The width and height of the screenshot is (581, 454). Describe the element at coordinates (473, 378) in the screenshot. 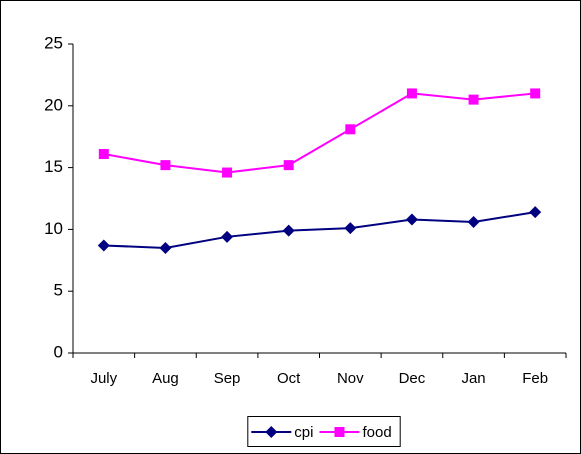

I see `x-tick-label: Jan` at that location.